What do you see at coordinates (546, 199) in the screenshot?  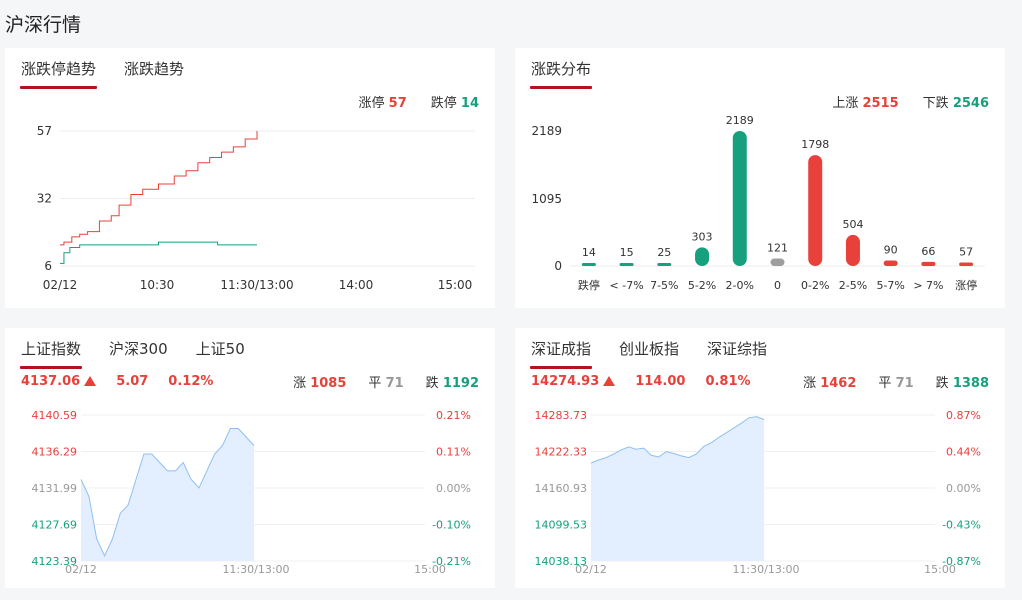 I see `y-tick-label: 1095` at bounding box center [546, 199].